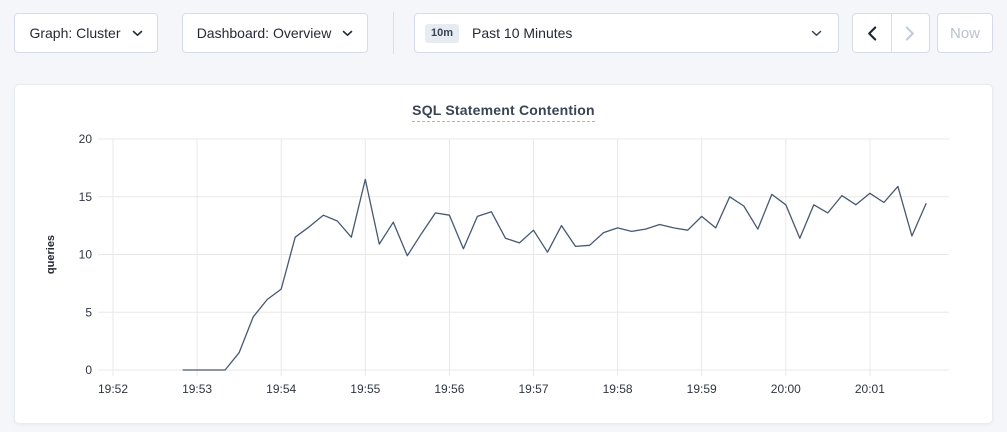  What do you see at coordinates (86, 139) in the screenshot?
I see `y-tick-label: 20` at bounding box center [86, 139].